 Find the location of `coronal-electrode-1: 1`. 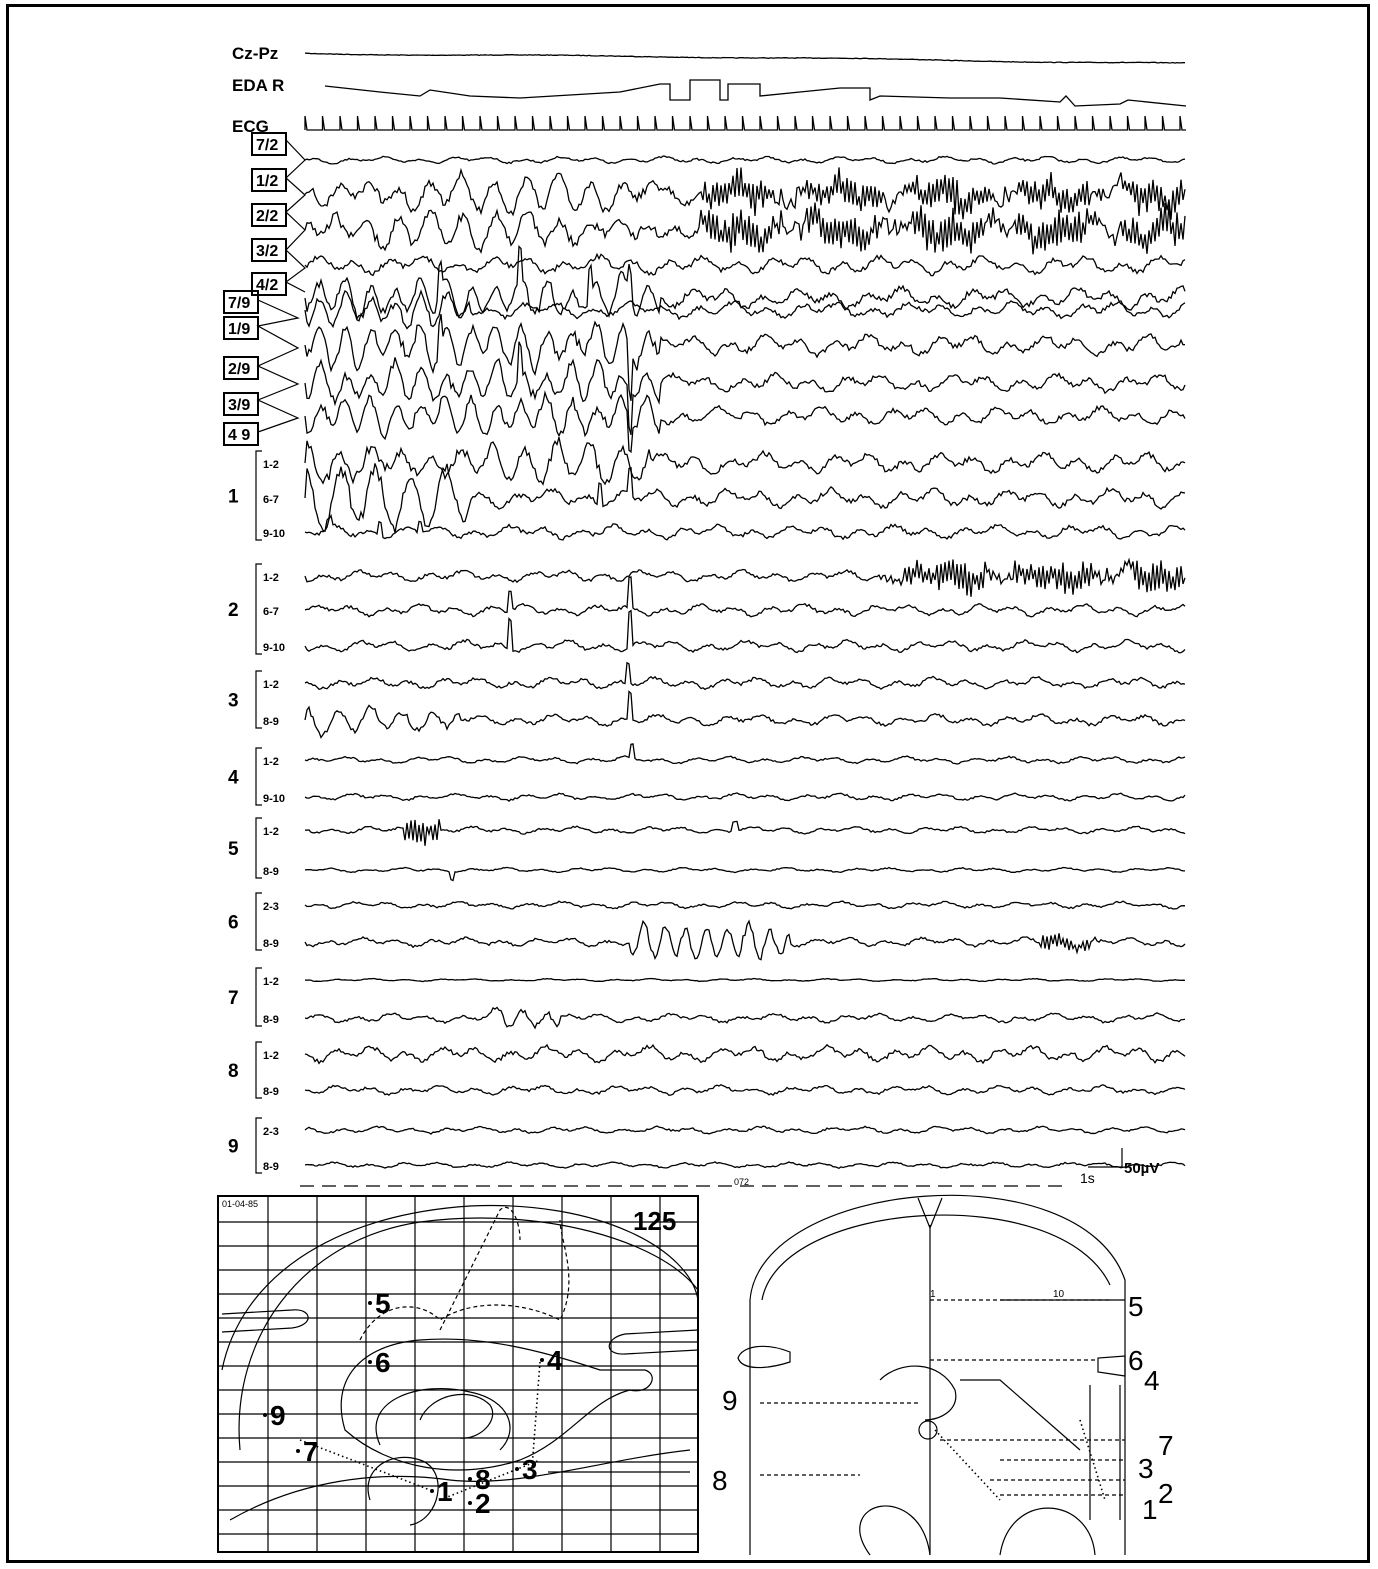

coronal-electrode-1: 1 is located at coordinates (1150, 1509).